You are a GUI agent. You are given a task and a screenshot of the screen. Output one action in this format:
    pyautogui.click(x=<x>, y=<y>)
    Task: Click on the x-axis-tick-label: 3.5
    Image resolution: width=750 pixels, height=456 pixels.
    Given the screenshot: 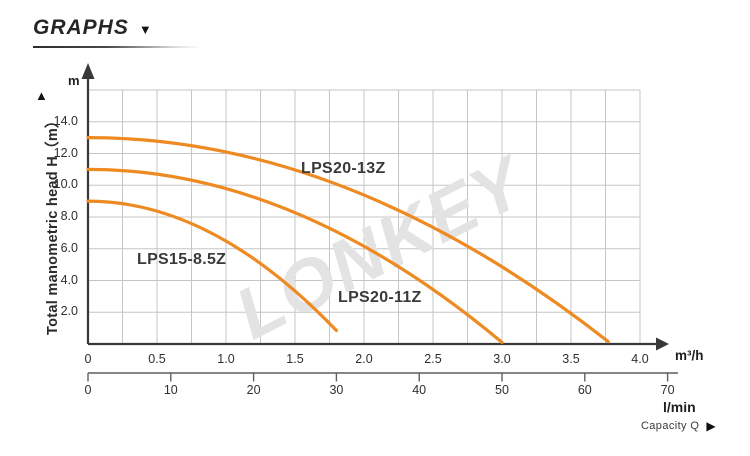 What is the action you would take?
    pyautogui.click(x=571, y=359)
    